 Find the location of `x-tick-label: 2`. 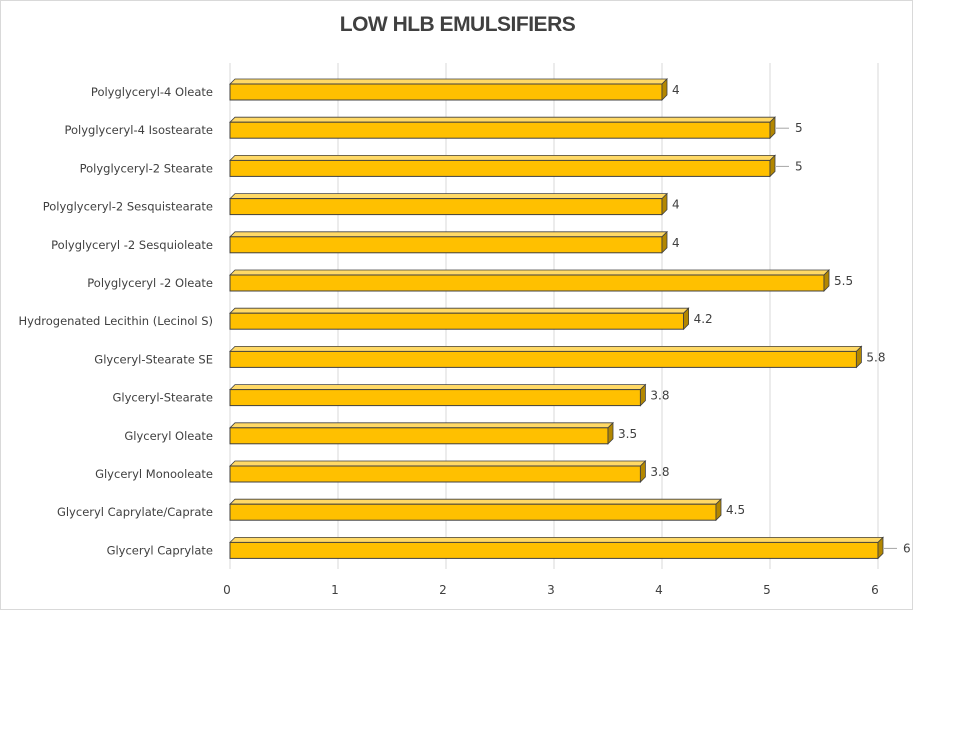

x-tick-label: 2 is located at coordinates (443, 590).